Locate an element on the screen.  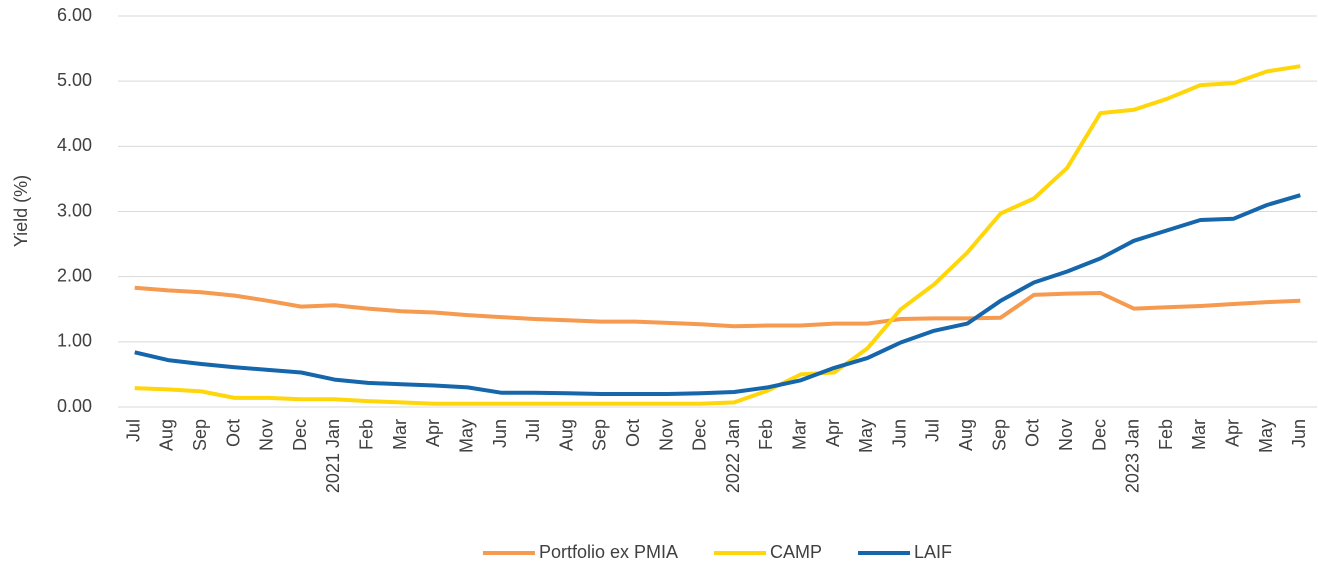
y-tick-label: 4.00 is located at coordinates (74, 145).